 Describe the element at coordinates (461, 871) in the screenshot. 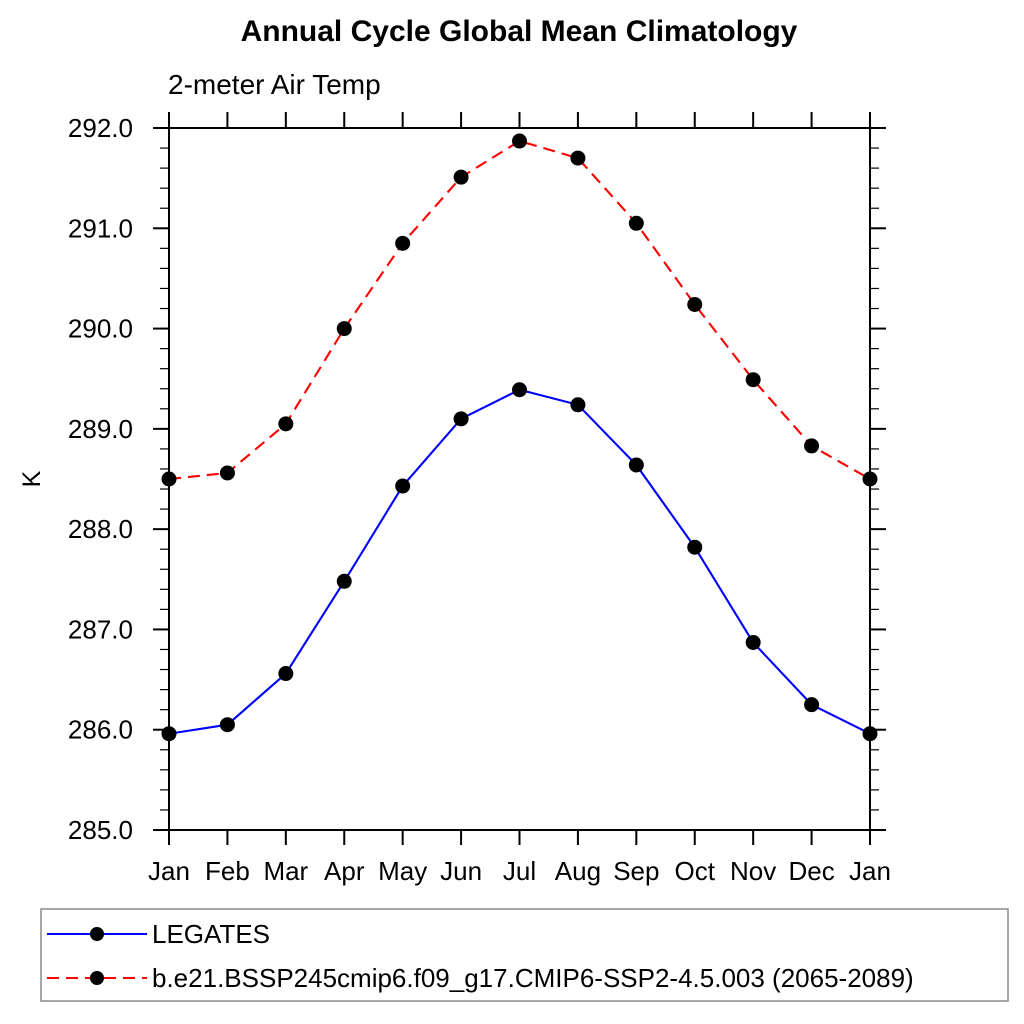

I see `x-tick-label: Jun` at that location.